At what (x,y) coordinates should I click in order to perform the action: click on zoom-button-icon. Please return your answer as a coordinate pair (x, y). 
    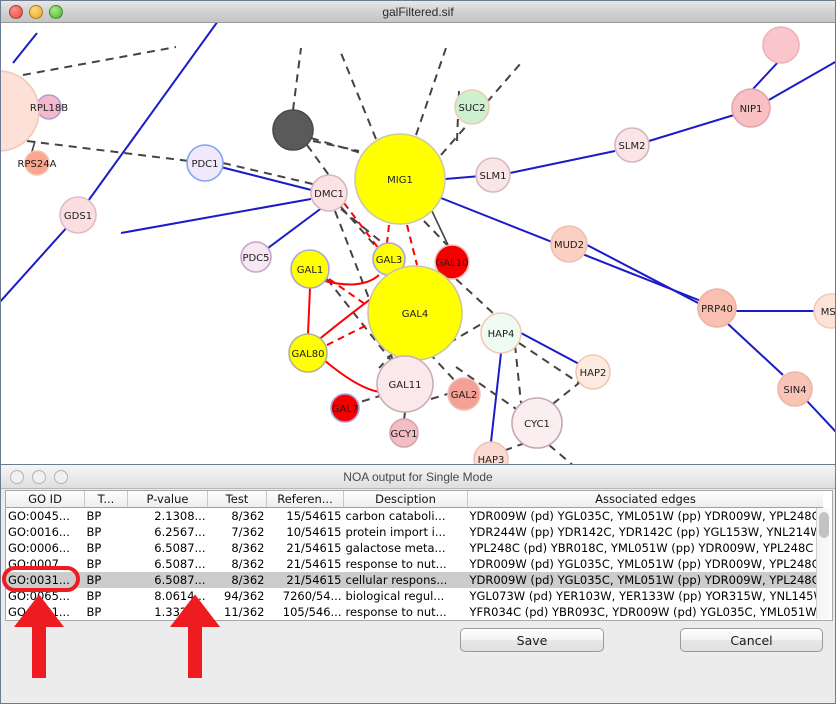
    Looking at the image, I should click on (56, 11).